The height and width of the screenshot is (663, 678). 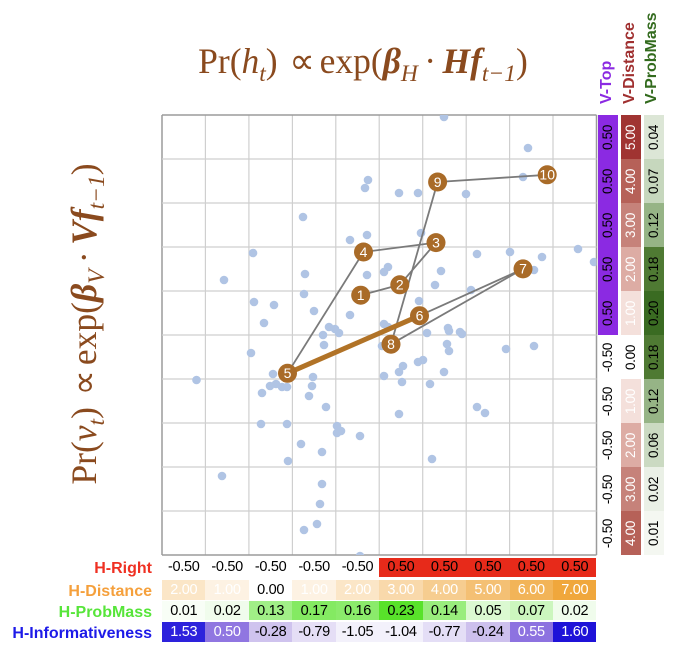 I want to click on svg-text: 6, so click(x=420, y=316).